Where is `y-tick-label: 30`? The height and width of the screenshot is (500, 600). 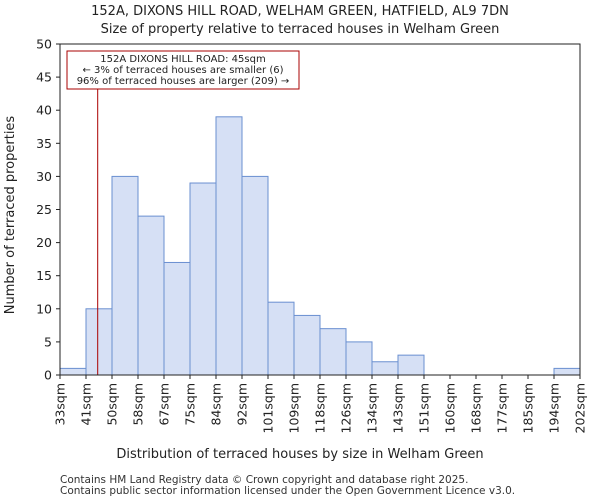
y-tick-label: 30 is located at coordinates (44, 176).